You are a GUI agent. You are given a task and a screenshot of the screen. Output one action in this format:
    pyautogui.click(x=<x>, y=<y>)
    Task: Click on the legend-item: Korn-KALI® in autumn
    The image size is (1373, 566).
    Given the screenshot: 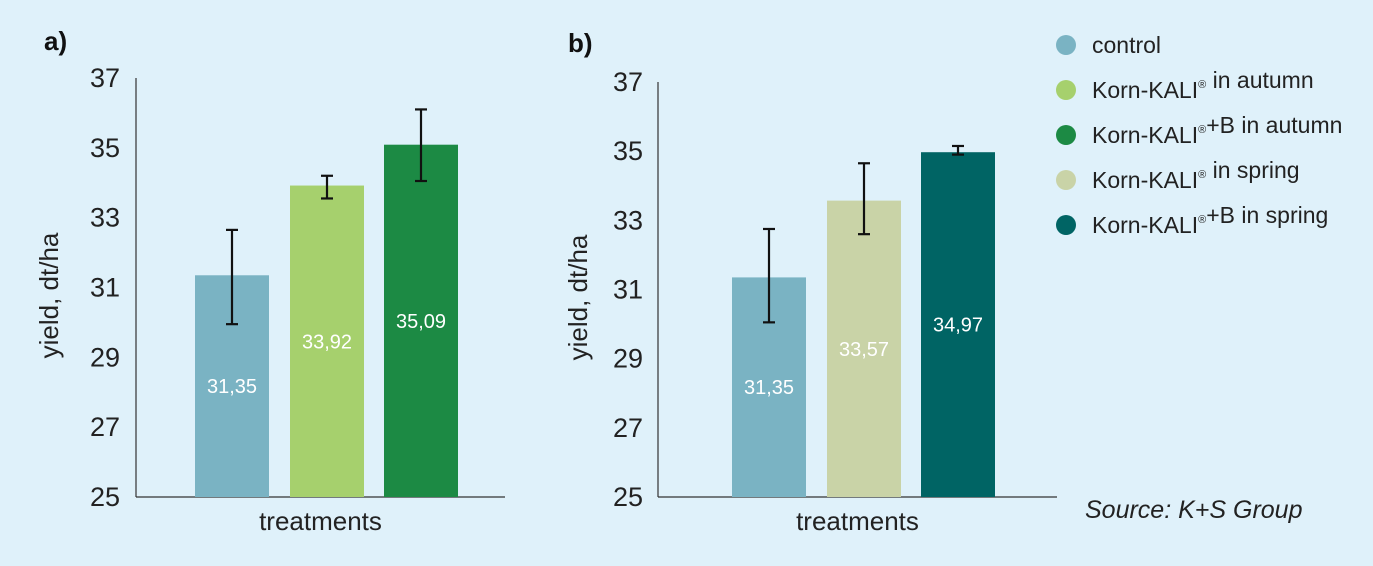 What is the action you would take?
    pyautogui.click(x=1185, y=85)
    